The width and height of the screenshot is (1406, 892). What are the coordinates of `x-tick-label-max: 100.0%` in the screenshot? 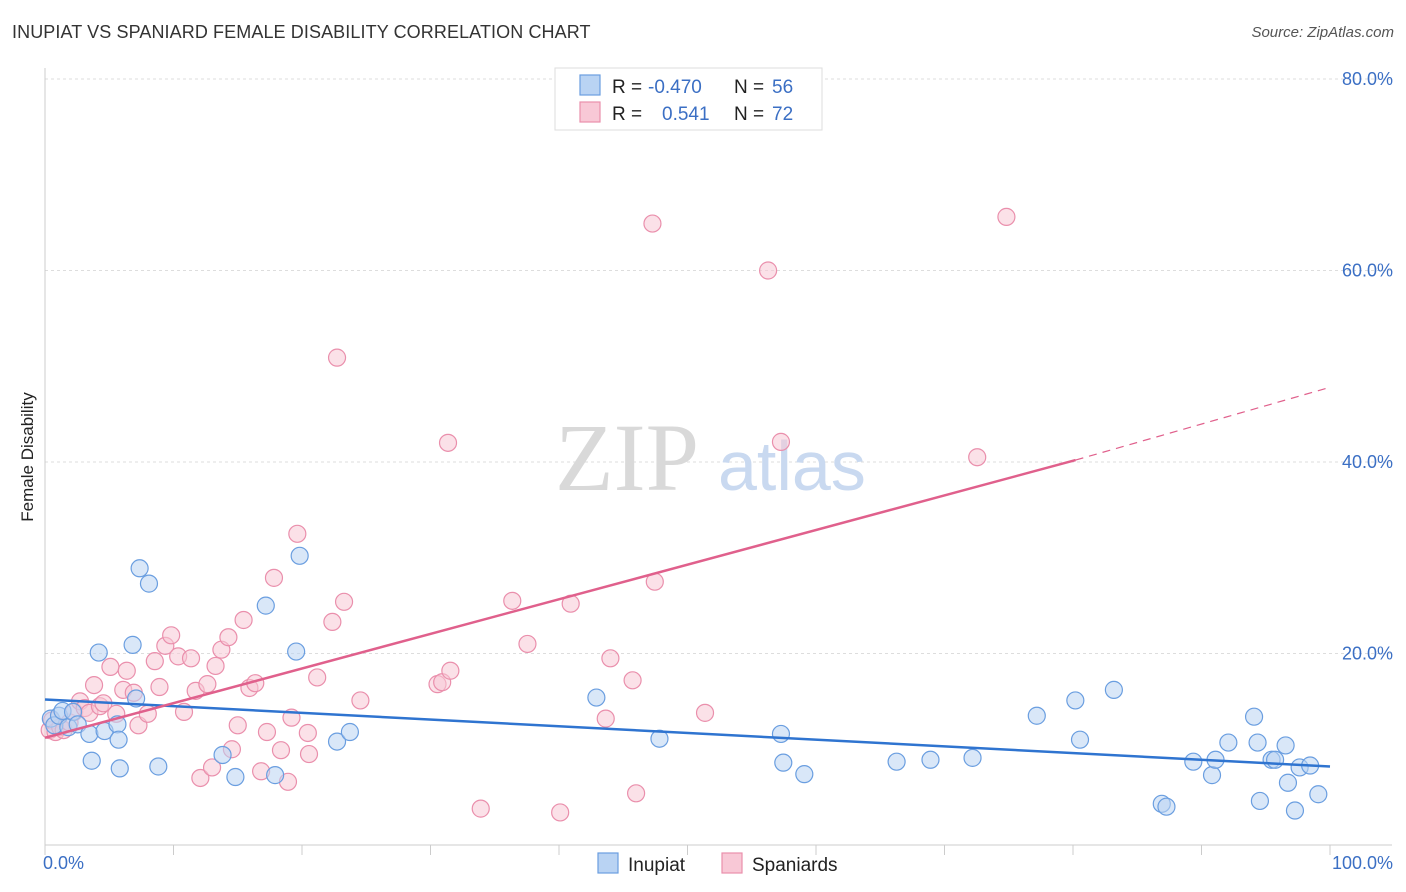 It's located at (1362, 863).